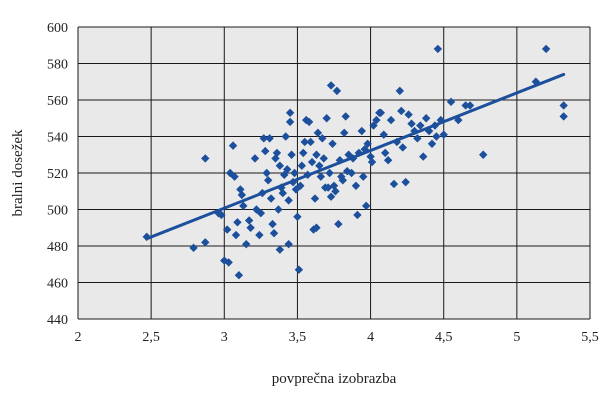  I want to click on y-tick-label: 500, so click(57, 211).